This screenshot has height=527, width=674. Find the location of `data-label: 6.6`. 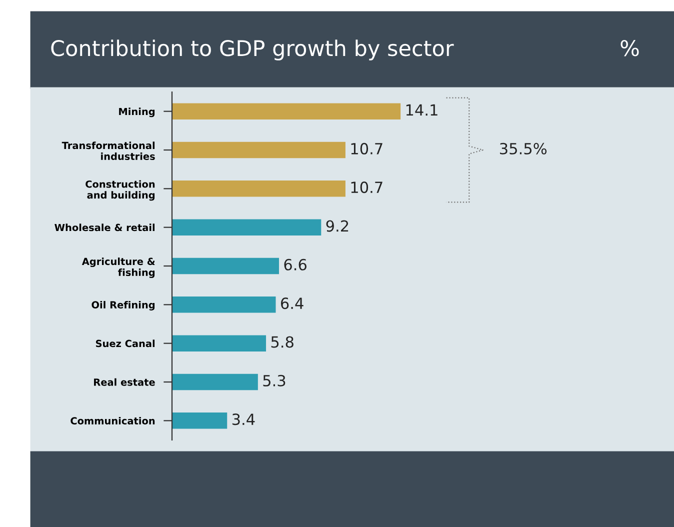

data-label: 6.6 is located at coordinates (295, 264).